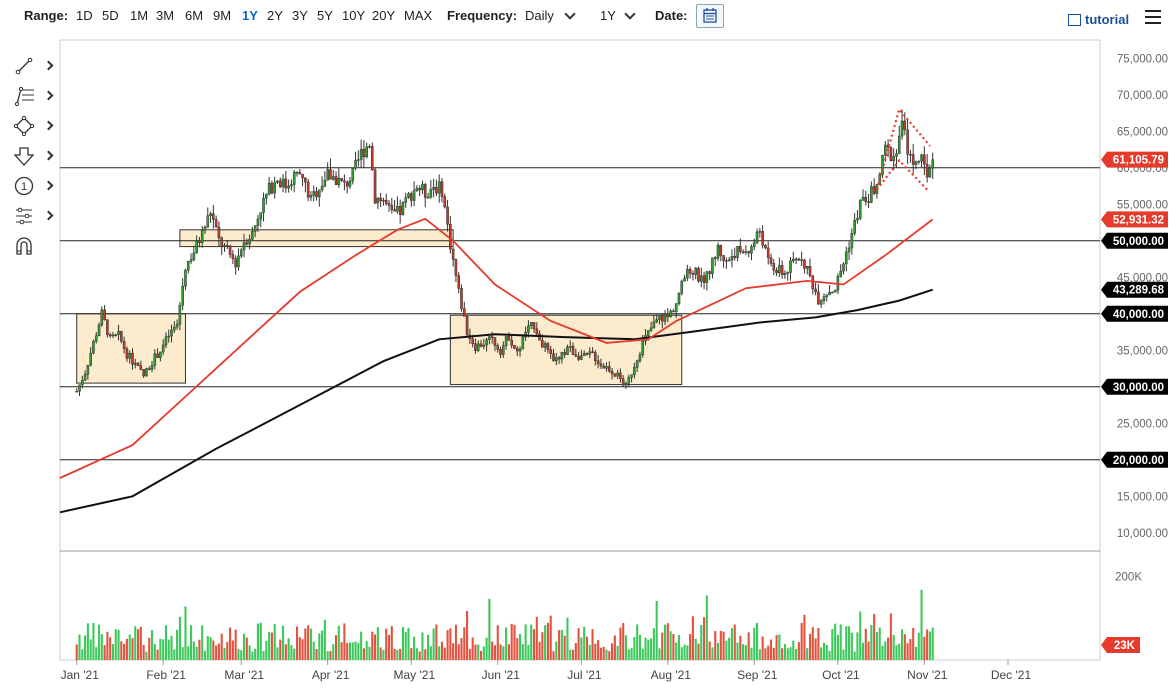 This screenshot has width=1175, height=695. Describe the element at coordinates (194, 15) in the screenshot. I see `range-button-6m: 6M` at that location.